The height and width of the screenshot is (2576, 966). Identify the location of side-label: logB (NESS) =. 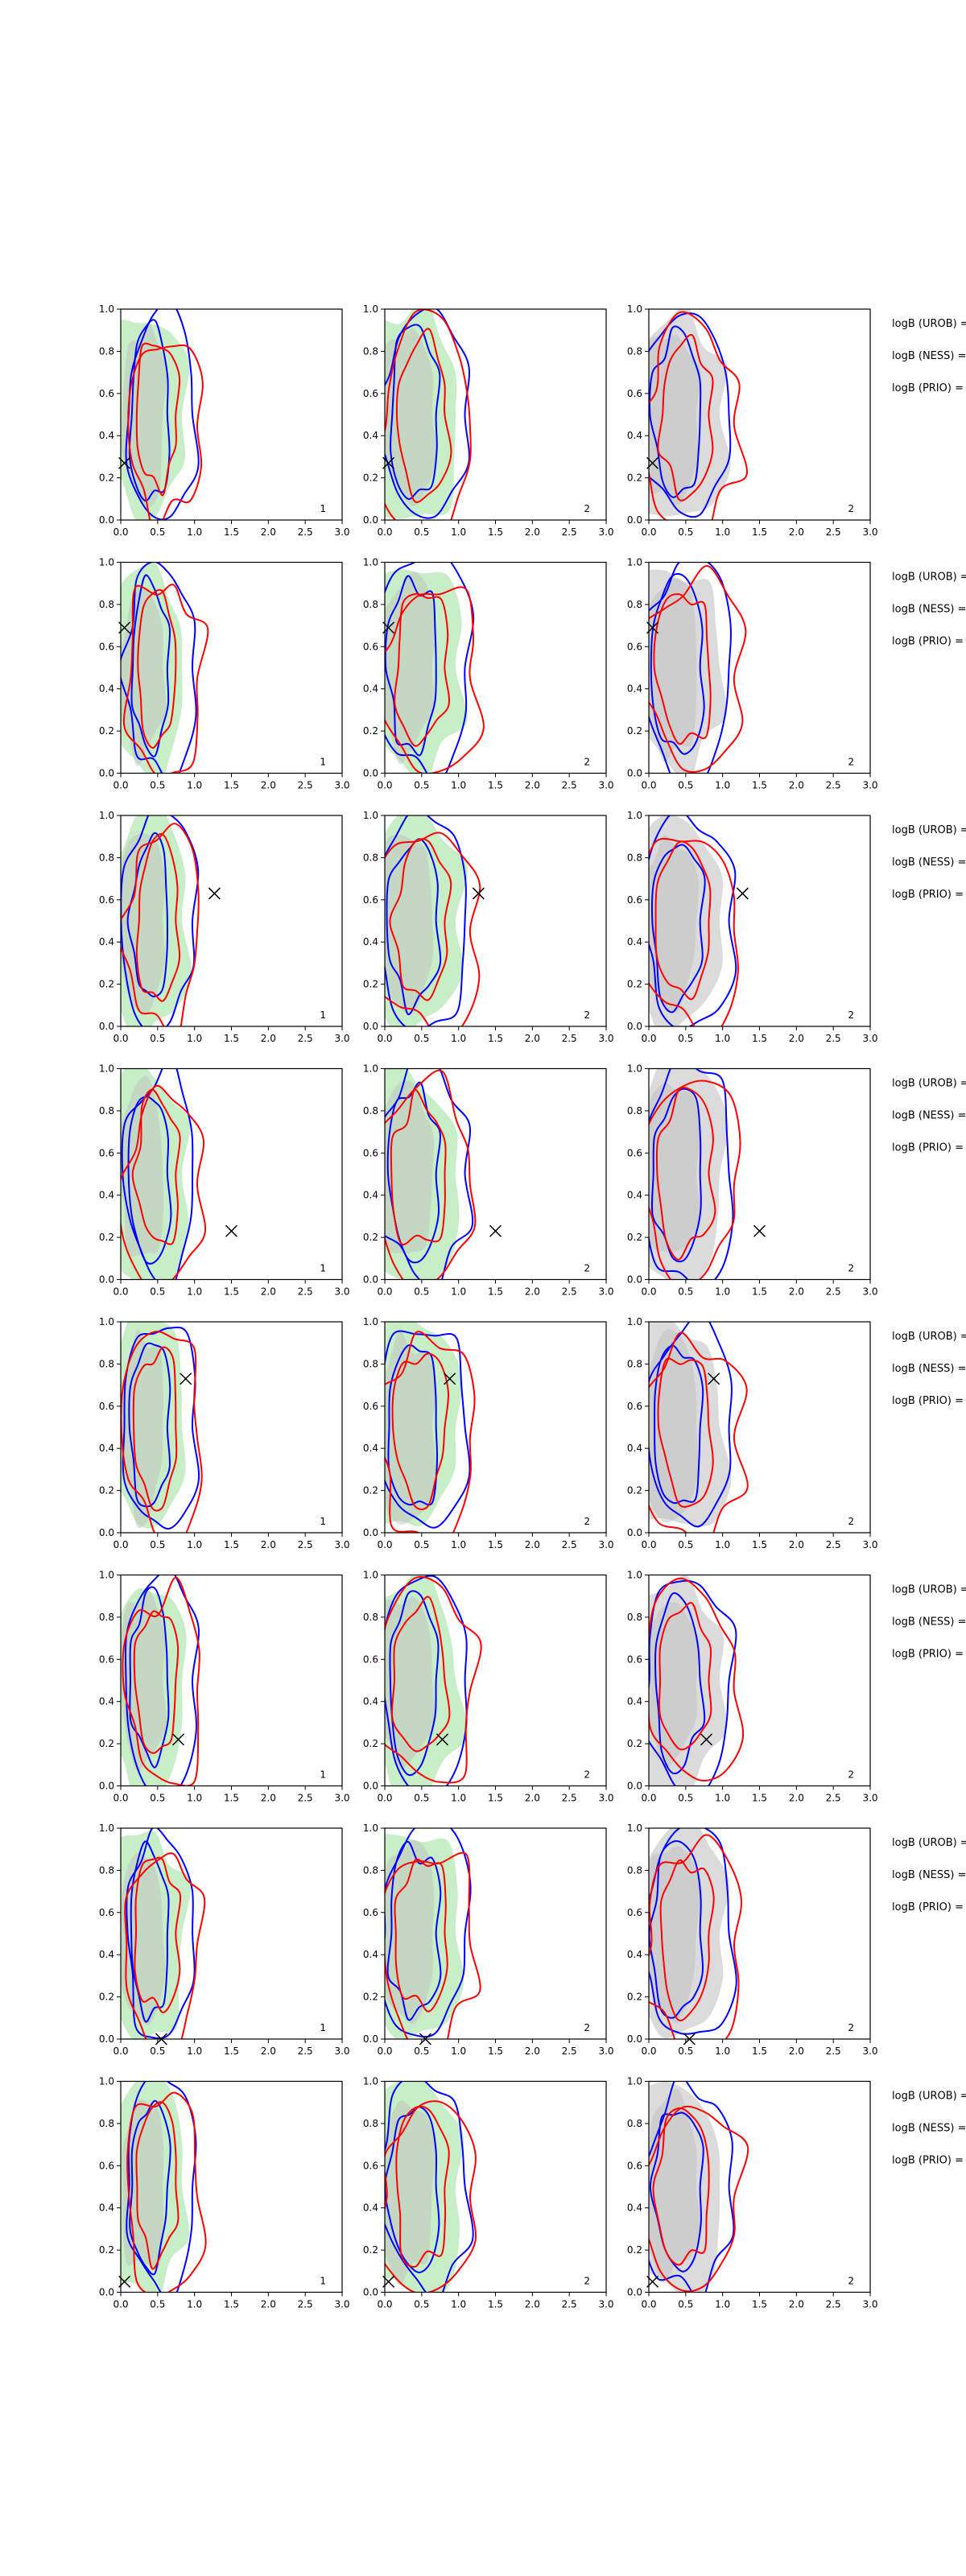
(929, 1116).